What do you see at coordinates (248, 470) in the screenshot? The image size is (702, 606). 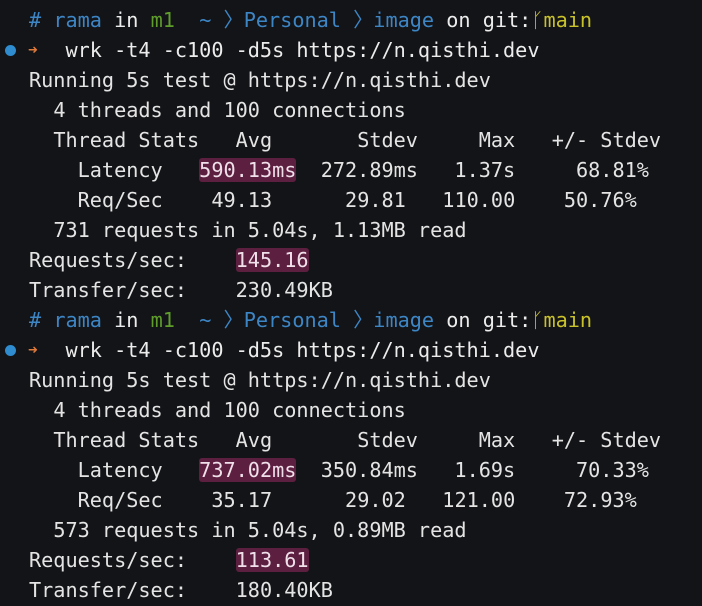 I see `latency-avg: 737.02ms` at bounding box center [248, 470].